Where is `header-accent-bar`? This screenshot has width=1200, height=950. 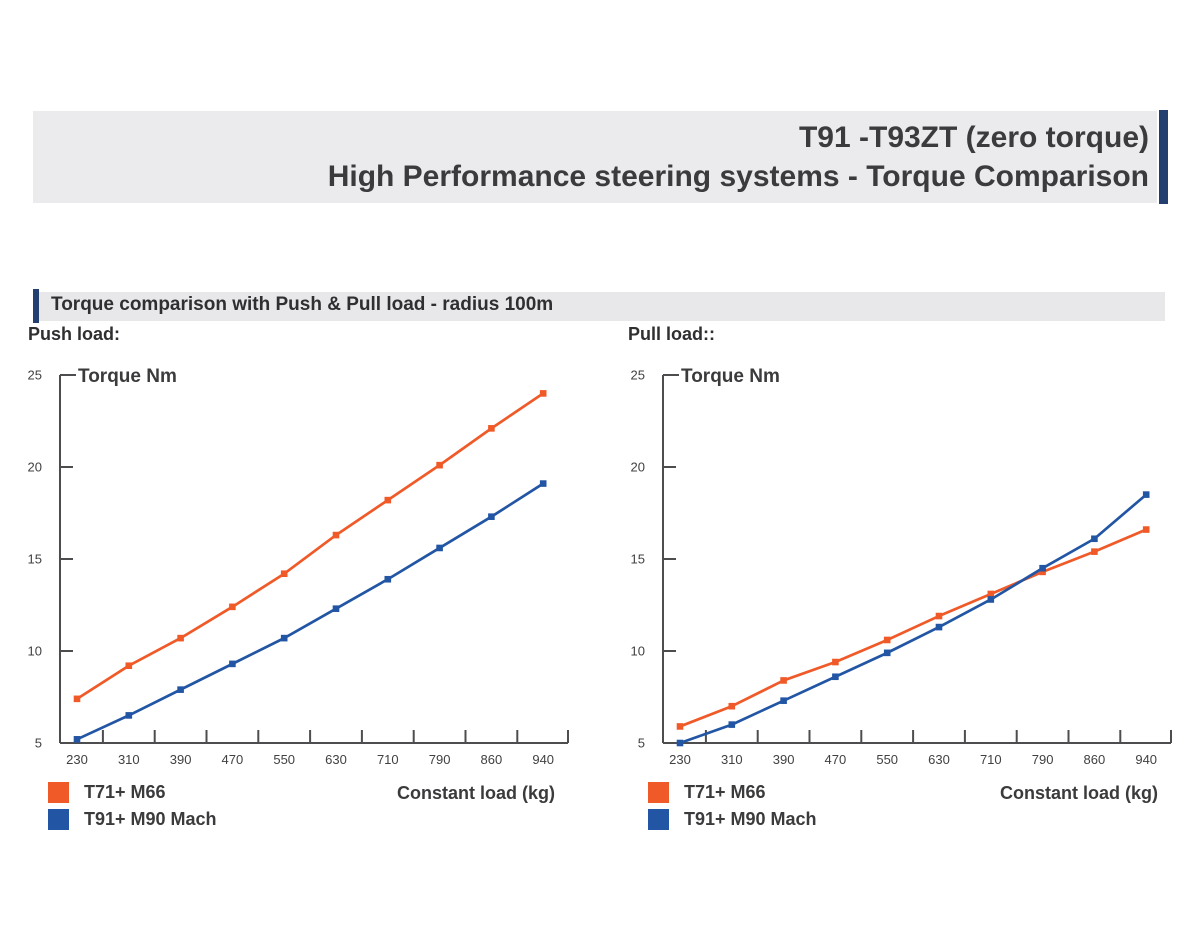 header-accent-bar is located at coordinates (1163, 157).